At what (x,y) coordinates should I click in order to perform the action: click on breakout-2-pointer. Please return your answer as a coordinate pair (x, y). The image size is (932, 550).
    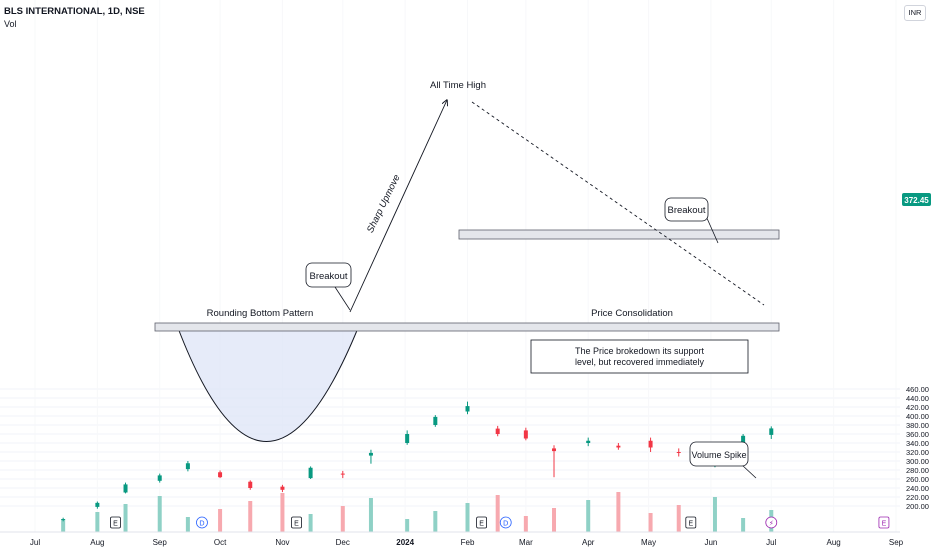
    Looking at the image, I should click on (712, 229).